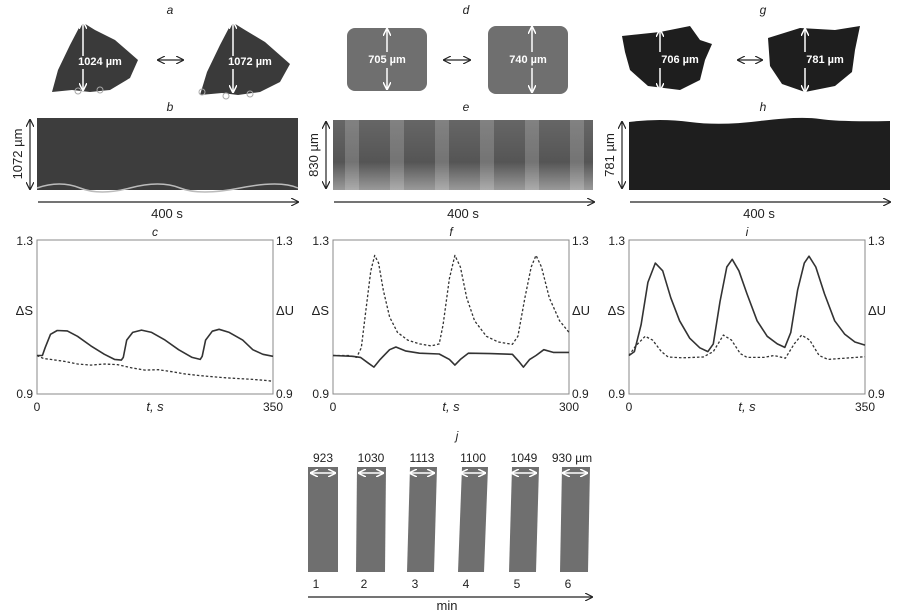 This screenshot has height=615, width=900. What do you see at coordinates (680, 60) in the screenshot?
I see `sample-g-left-label: 706 µm` at bounding box center [680, 60].